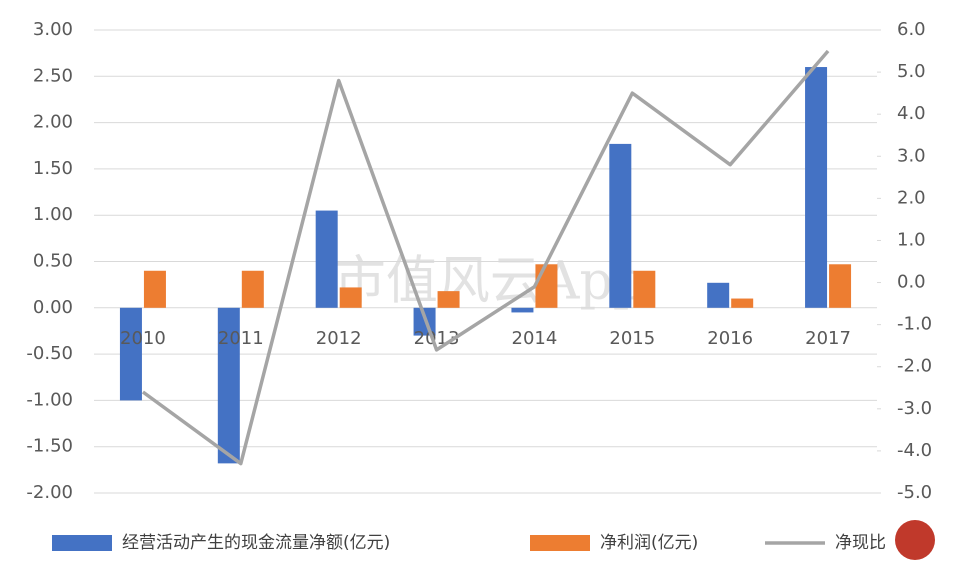 This screenshot has width=960, height=574. What do you see at coordinates (53, 307) in the screenshot?
I see `y-tick-label: 0.00` at bounding box center [53, 307].